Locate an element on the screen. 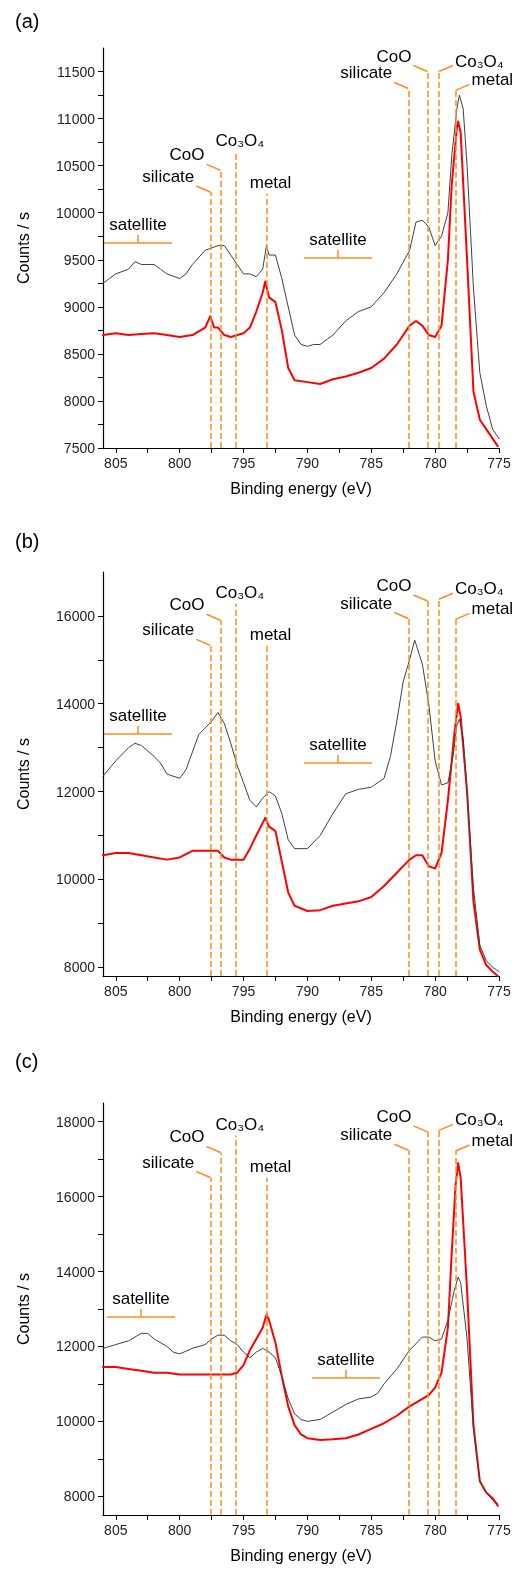  y-tick-label: 11500 is located at coordinates (76, 71).